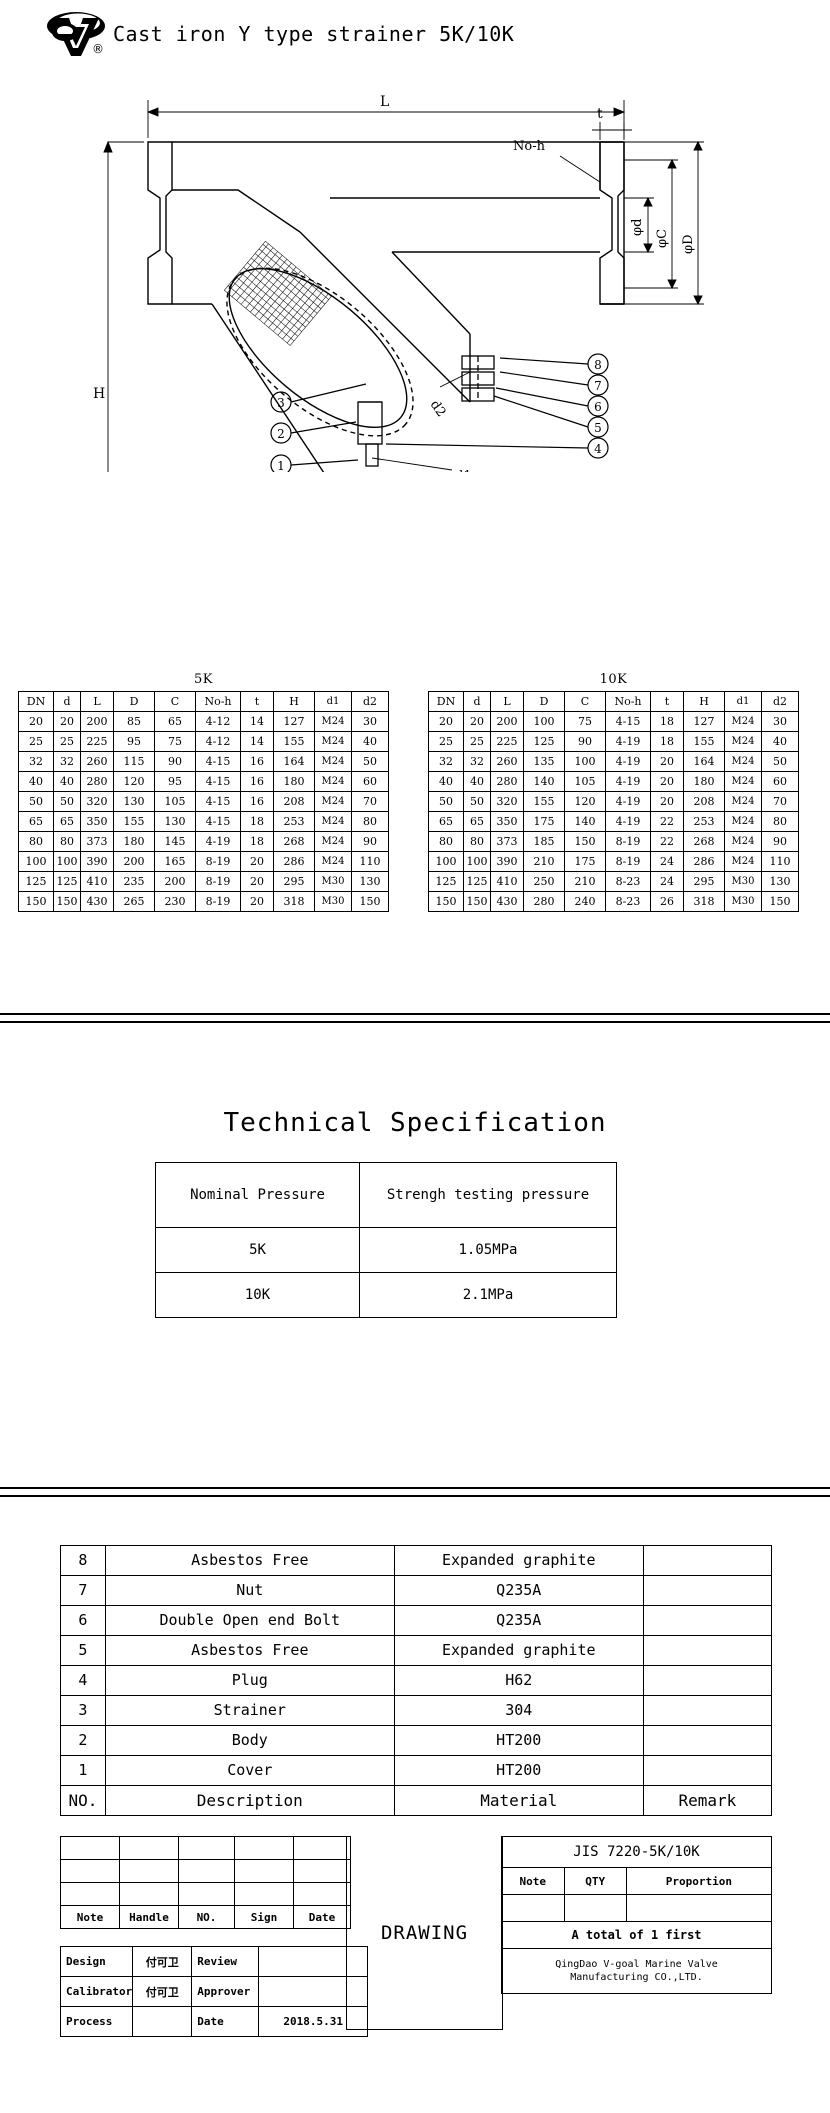 This screenshot has width=830, height=2113. Describe the element at coordinates (613, 701) in the screenshot. I see `table-header-row: DN d L D C No-h t H d1 d2` at that location.